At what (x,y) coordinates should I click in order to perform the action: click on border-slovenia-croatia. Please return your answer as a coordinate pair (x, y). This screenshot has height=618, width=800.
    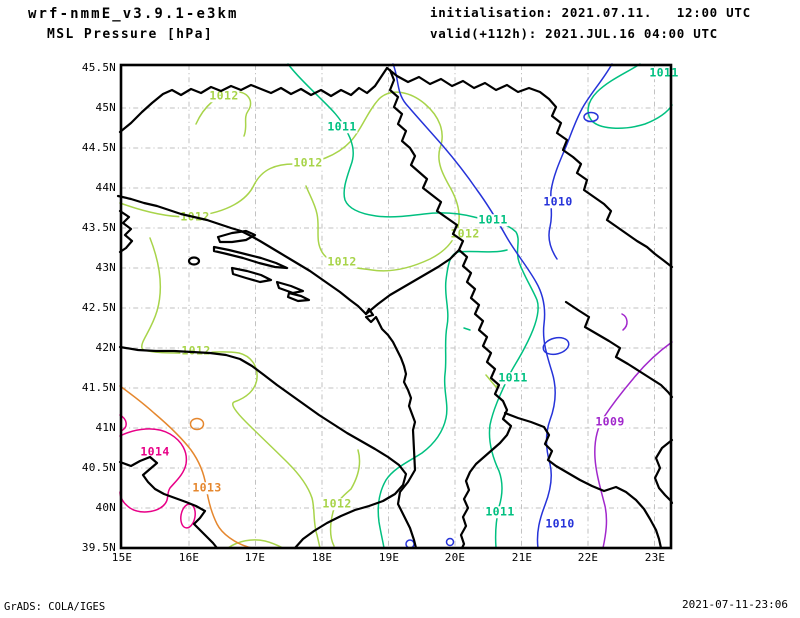
    Looking at the image, I should click on (253, 100).